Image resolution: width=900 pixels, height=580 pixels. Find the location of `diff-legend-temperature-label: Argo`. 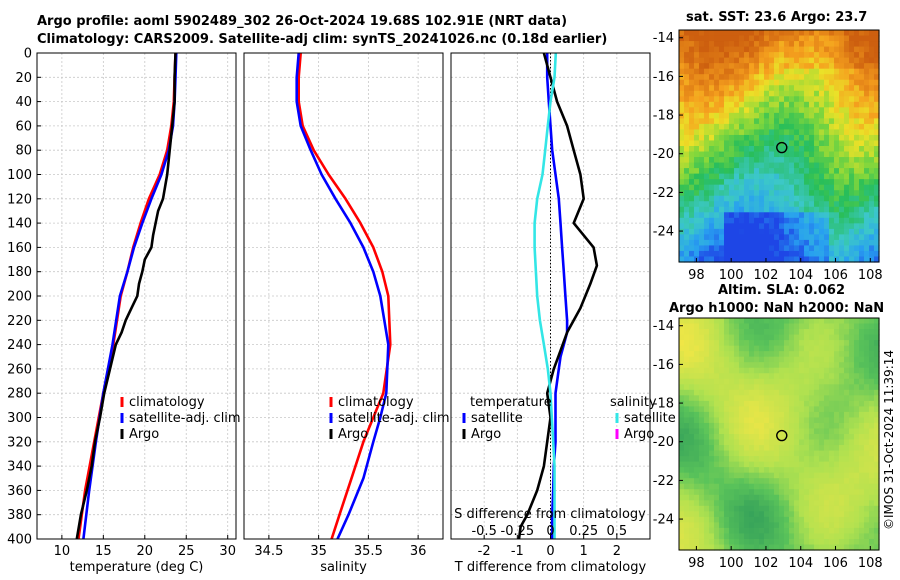

diff-legend-temperature-label: Argo is located at coordinates (486, 434).